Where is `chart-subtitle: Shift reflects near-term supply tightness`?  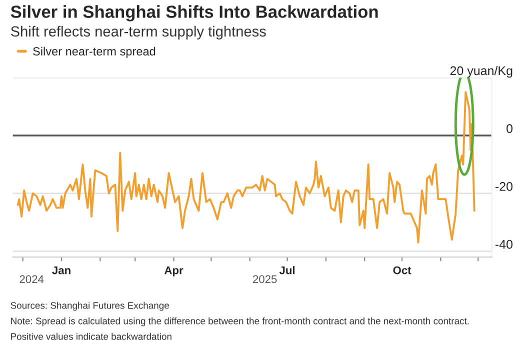
chart-subtitle: Shift reflects near-term supply tightness is located at coordinates (138, 33).